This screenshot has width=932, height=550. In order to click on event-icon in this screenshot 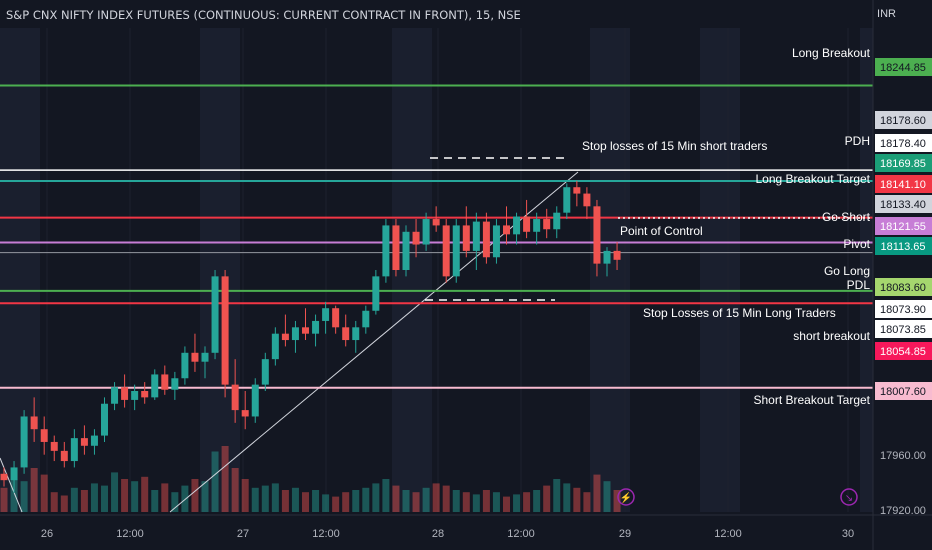, I will do `click(849, 497)`.